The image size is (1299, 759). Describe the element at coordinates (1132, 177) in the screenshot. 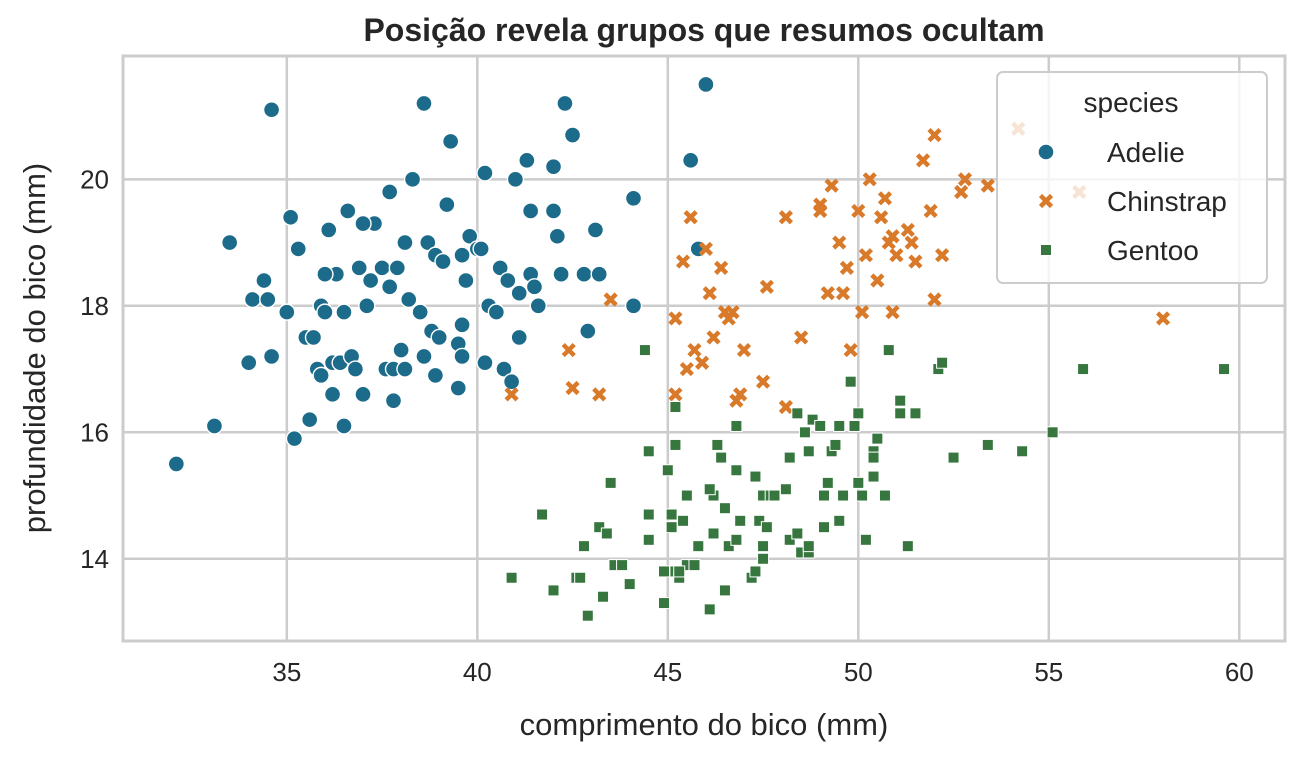

I see `legend-box` at that location.